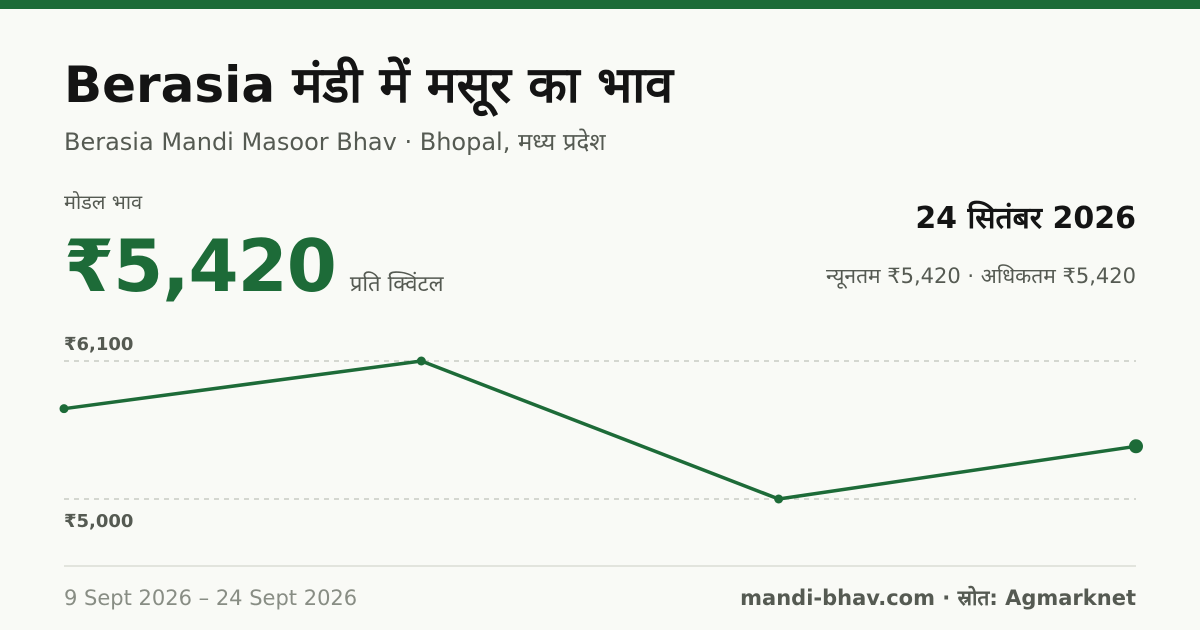 The height and width of the screenshot is (630, 1200). I want to click on modal-price-row: ₹5,420 प्रति क्विंटल, so click(254, 266).